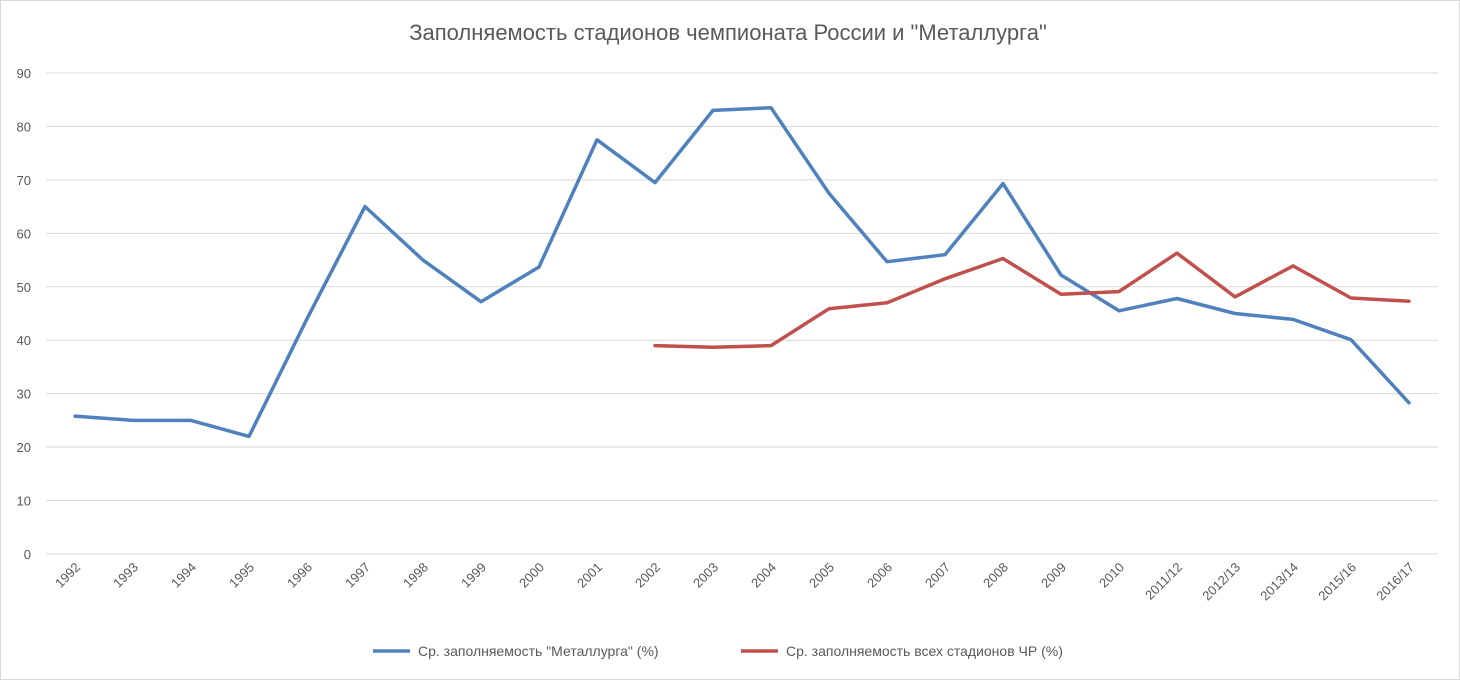 The width and height of the screenshot is (1460, 680). I want to click on x-tick-label: 2015/16, so click(1337, 582).